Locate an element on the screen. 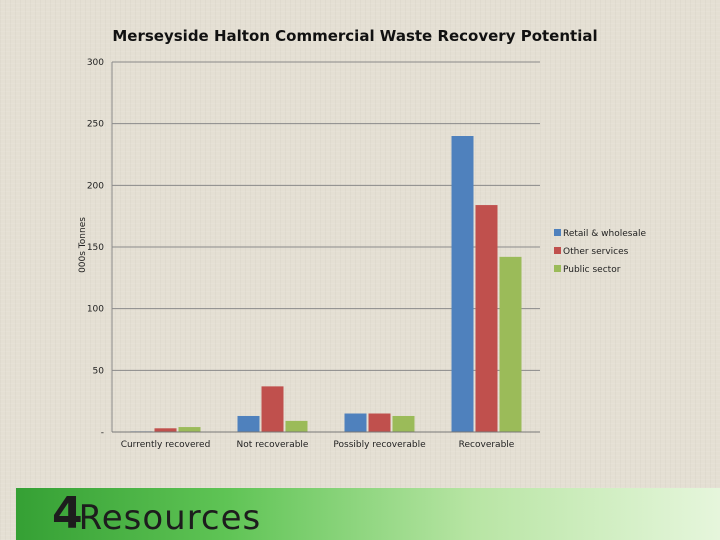 This screenshot has height=540, width=720. y-tick-label: 200 is located at coordinates (95, 186).